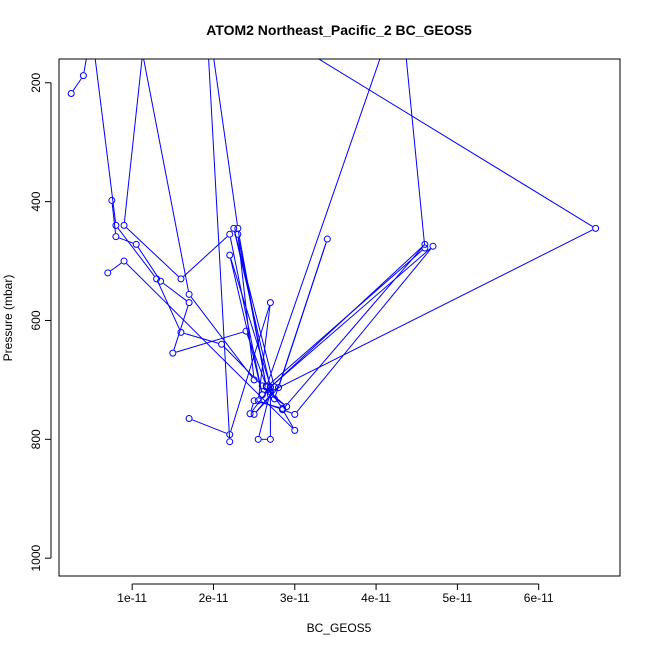  I want to click on x-tick-label: 1e-11, so click(132, 598).